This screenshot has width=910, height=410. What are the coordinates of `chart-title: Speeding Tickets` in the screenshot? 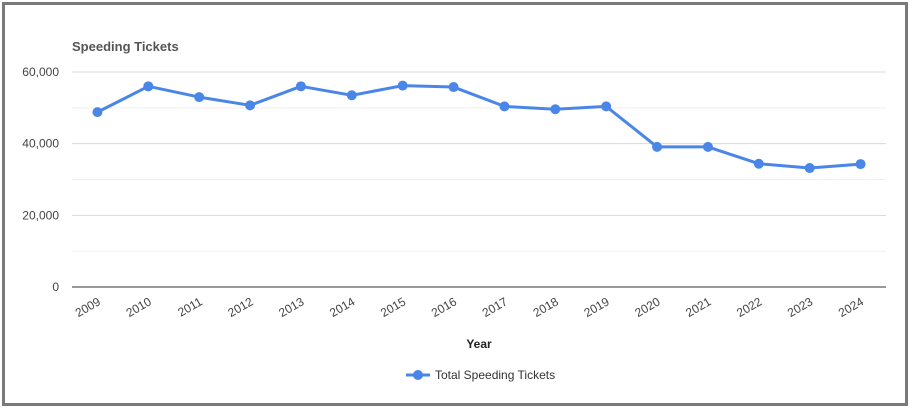 It's located at (125, 46).